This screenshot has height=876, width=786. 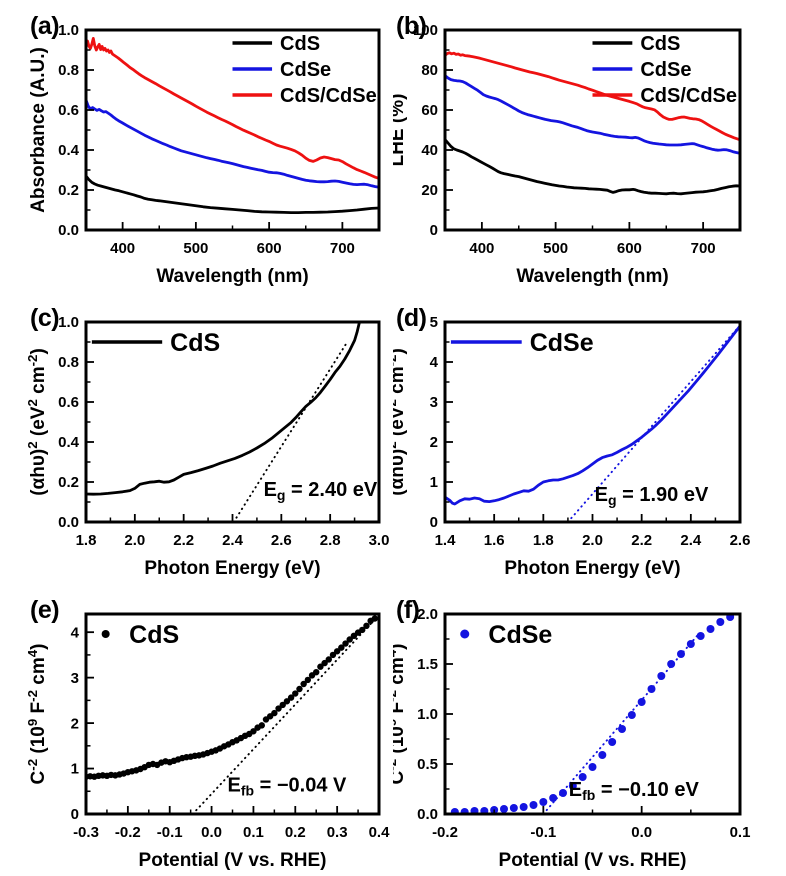 I want to click on y-axis-label: LHE (%), so click(x=400, y=130).